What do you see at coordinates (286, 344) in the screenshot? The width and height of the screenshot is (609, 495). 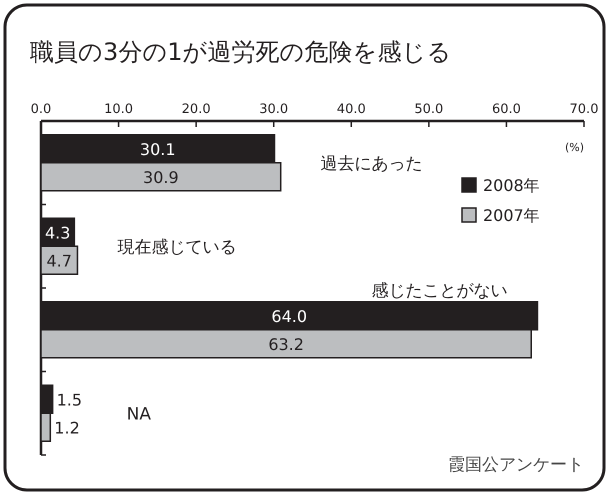 I see `data-label: 63.2` at bounding box center [286, 344].